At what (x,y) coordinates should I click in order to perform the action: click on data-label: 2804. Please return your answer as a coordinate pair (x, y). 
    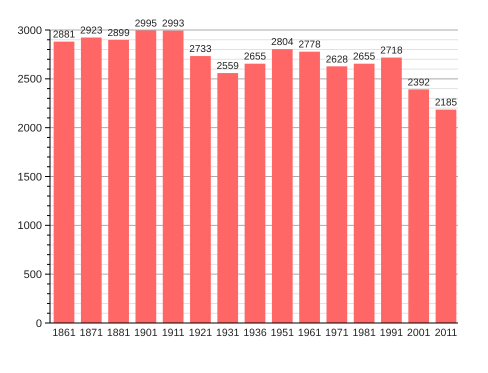
    Looking at the image, I should click on (282, 42).